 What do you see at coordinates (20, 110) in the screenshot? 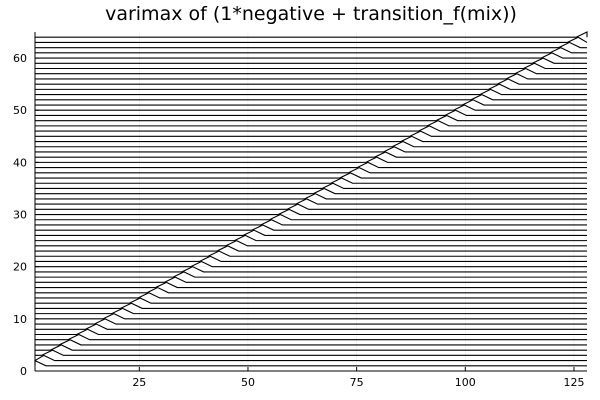
I see `y-tick-label: 50` at bounding box center [20, 110].